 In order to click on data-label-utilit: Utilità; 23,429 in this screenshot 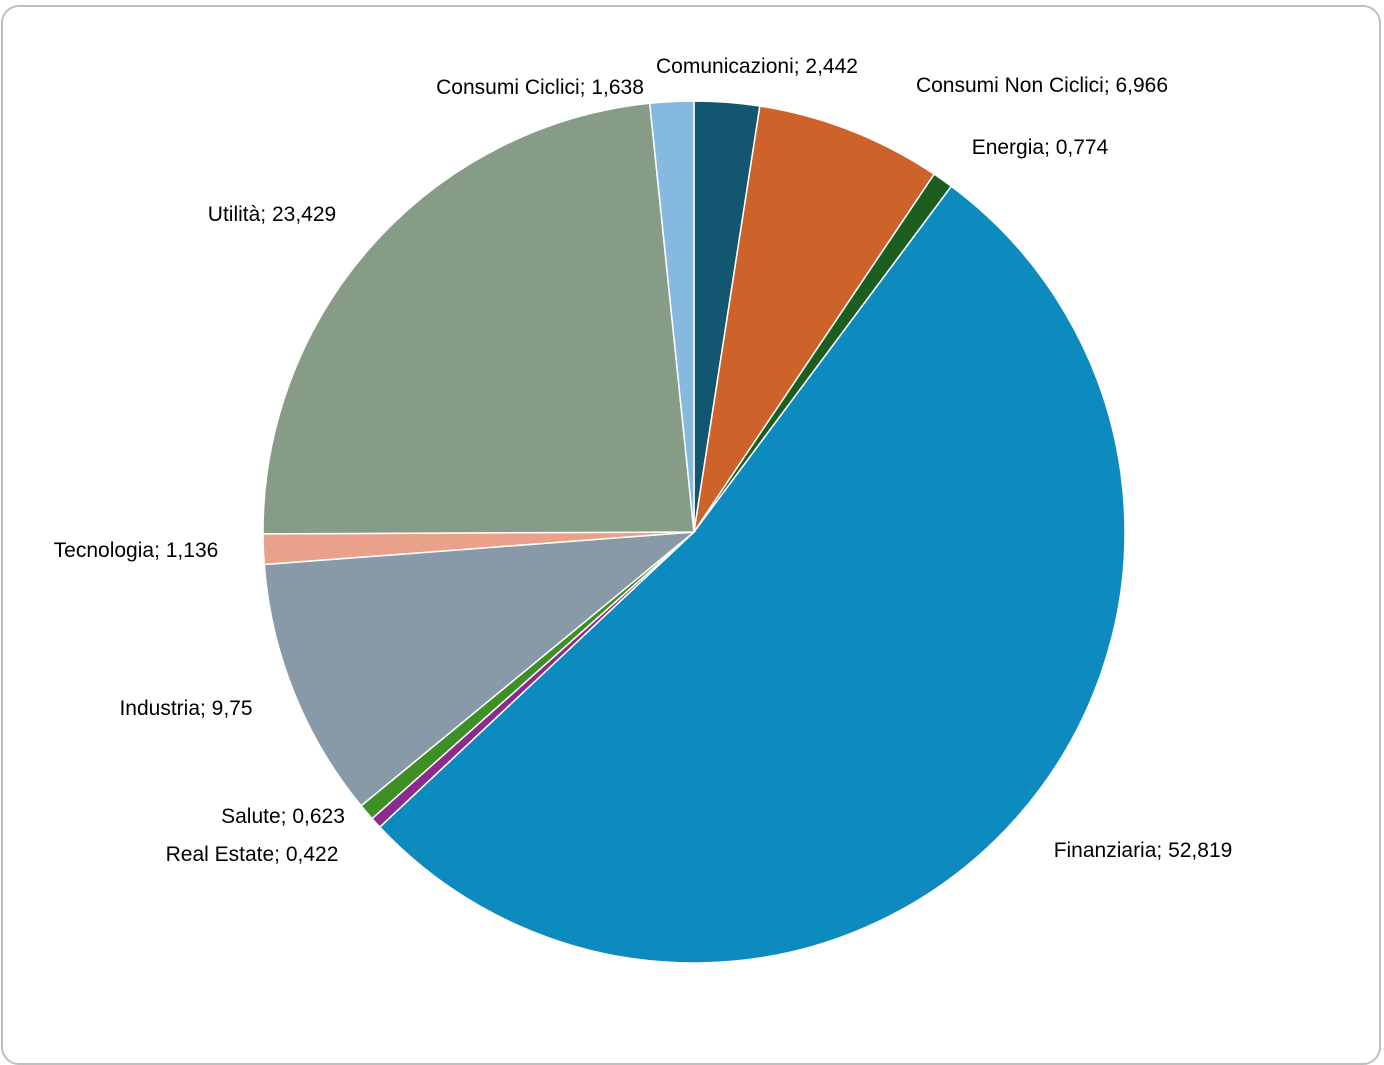, I will do `click(272, 214)`.